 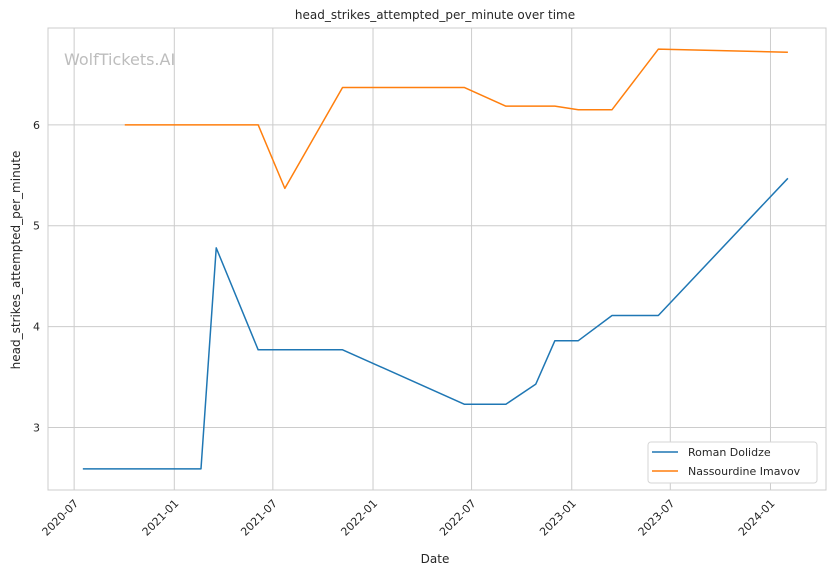 I want to click on x-tick-label: 2022-07, so click(x=458, y=518).